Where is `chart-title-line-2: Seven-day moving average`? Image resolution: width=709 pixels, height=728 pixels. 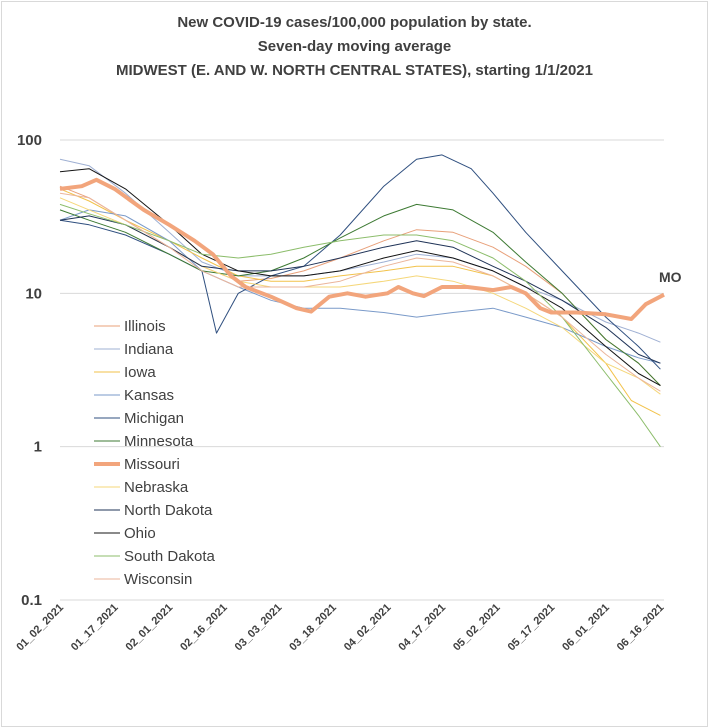
chart-title-line-2: Seven-day moving average is located at coordinates (354, 46).